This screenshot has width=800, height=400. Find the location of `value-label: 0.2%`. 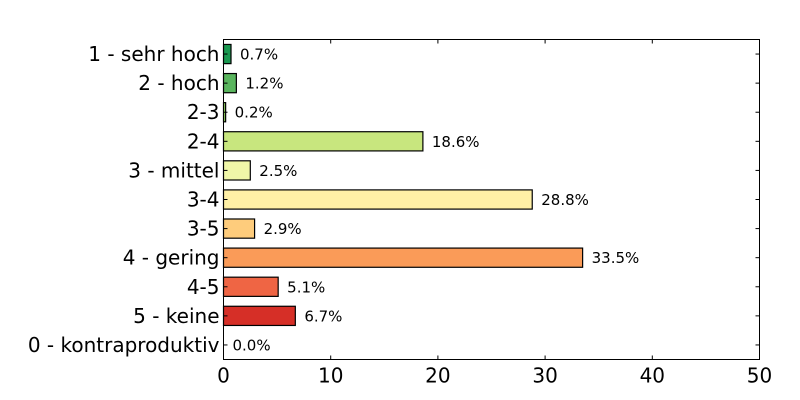

value-label: 0.2% is located at coordinates (254, 113).